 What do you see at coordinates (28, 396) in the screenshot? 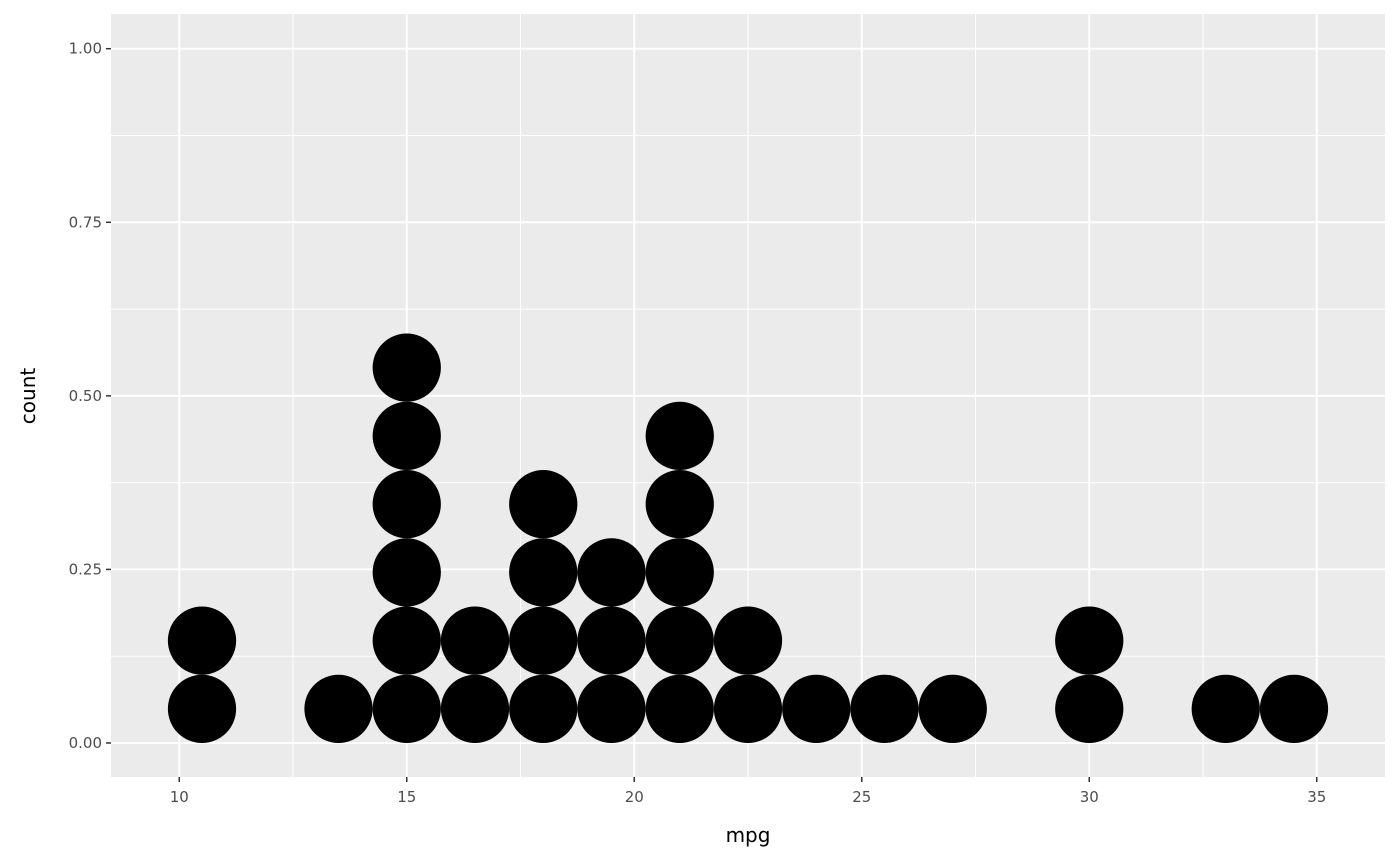
I see `y-axis-title: count` at bounding box center [28, 396].